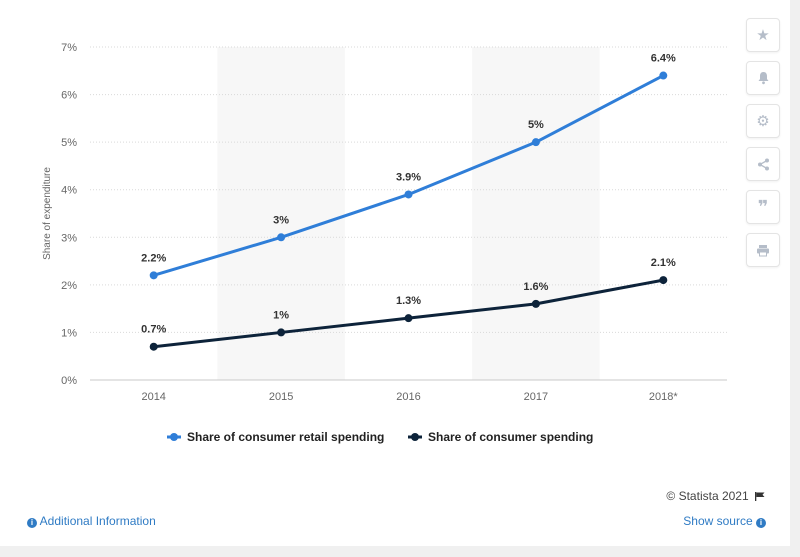 The image size is (800, 557). Describe the element at coordinates (763, 35) in the screenshot. I see `star-icon: ★` at that location.